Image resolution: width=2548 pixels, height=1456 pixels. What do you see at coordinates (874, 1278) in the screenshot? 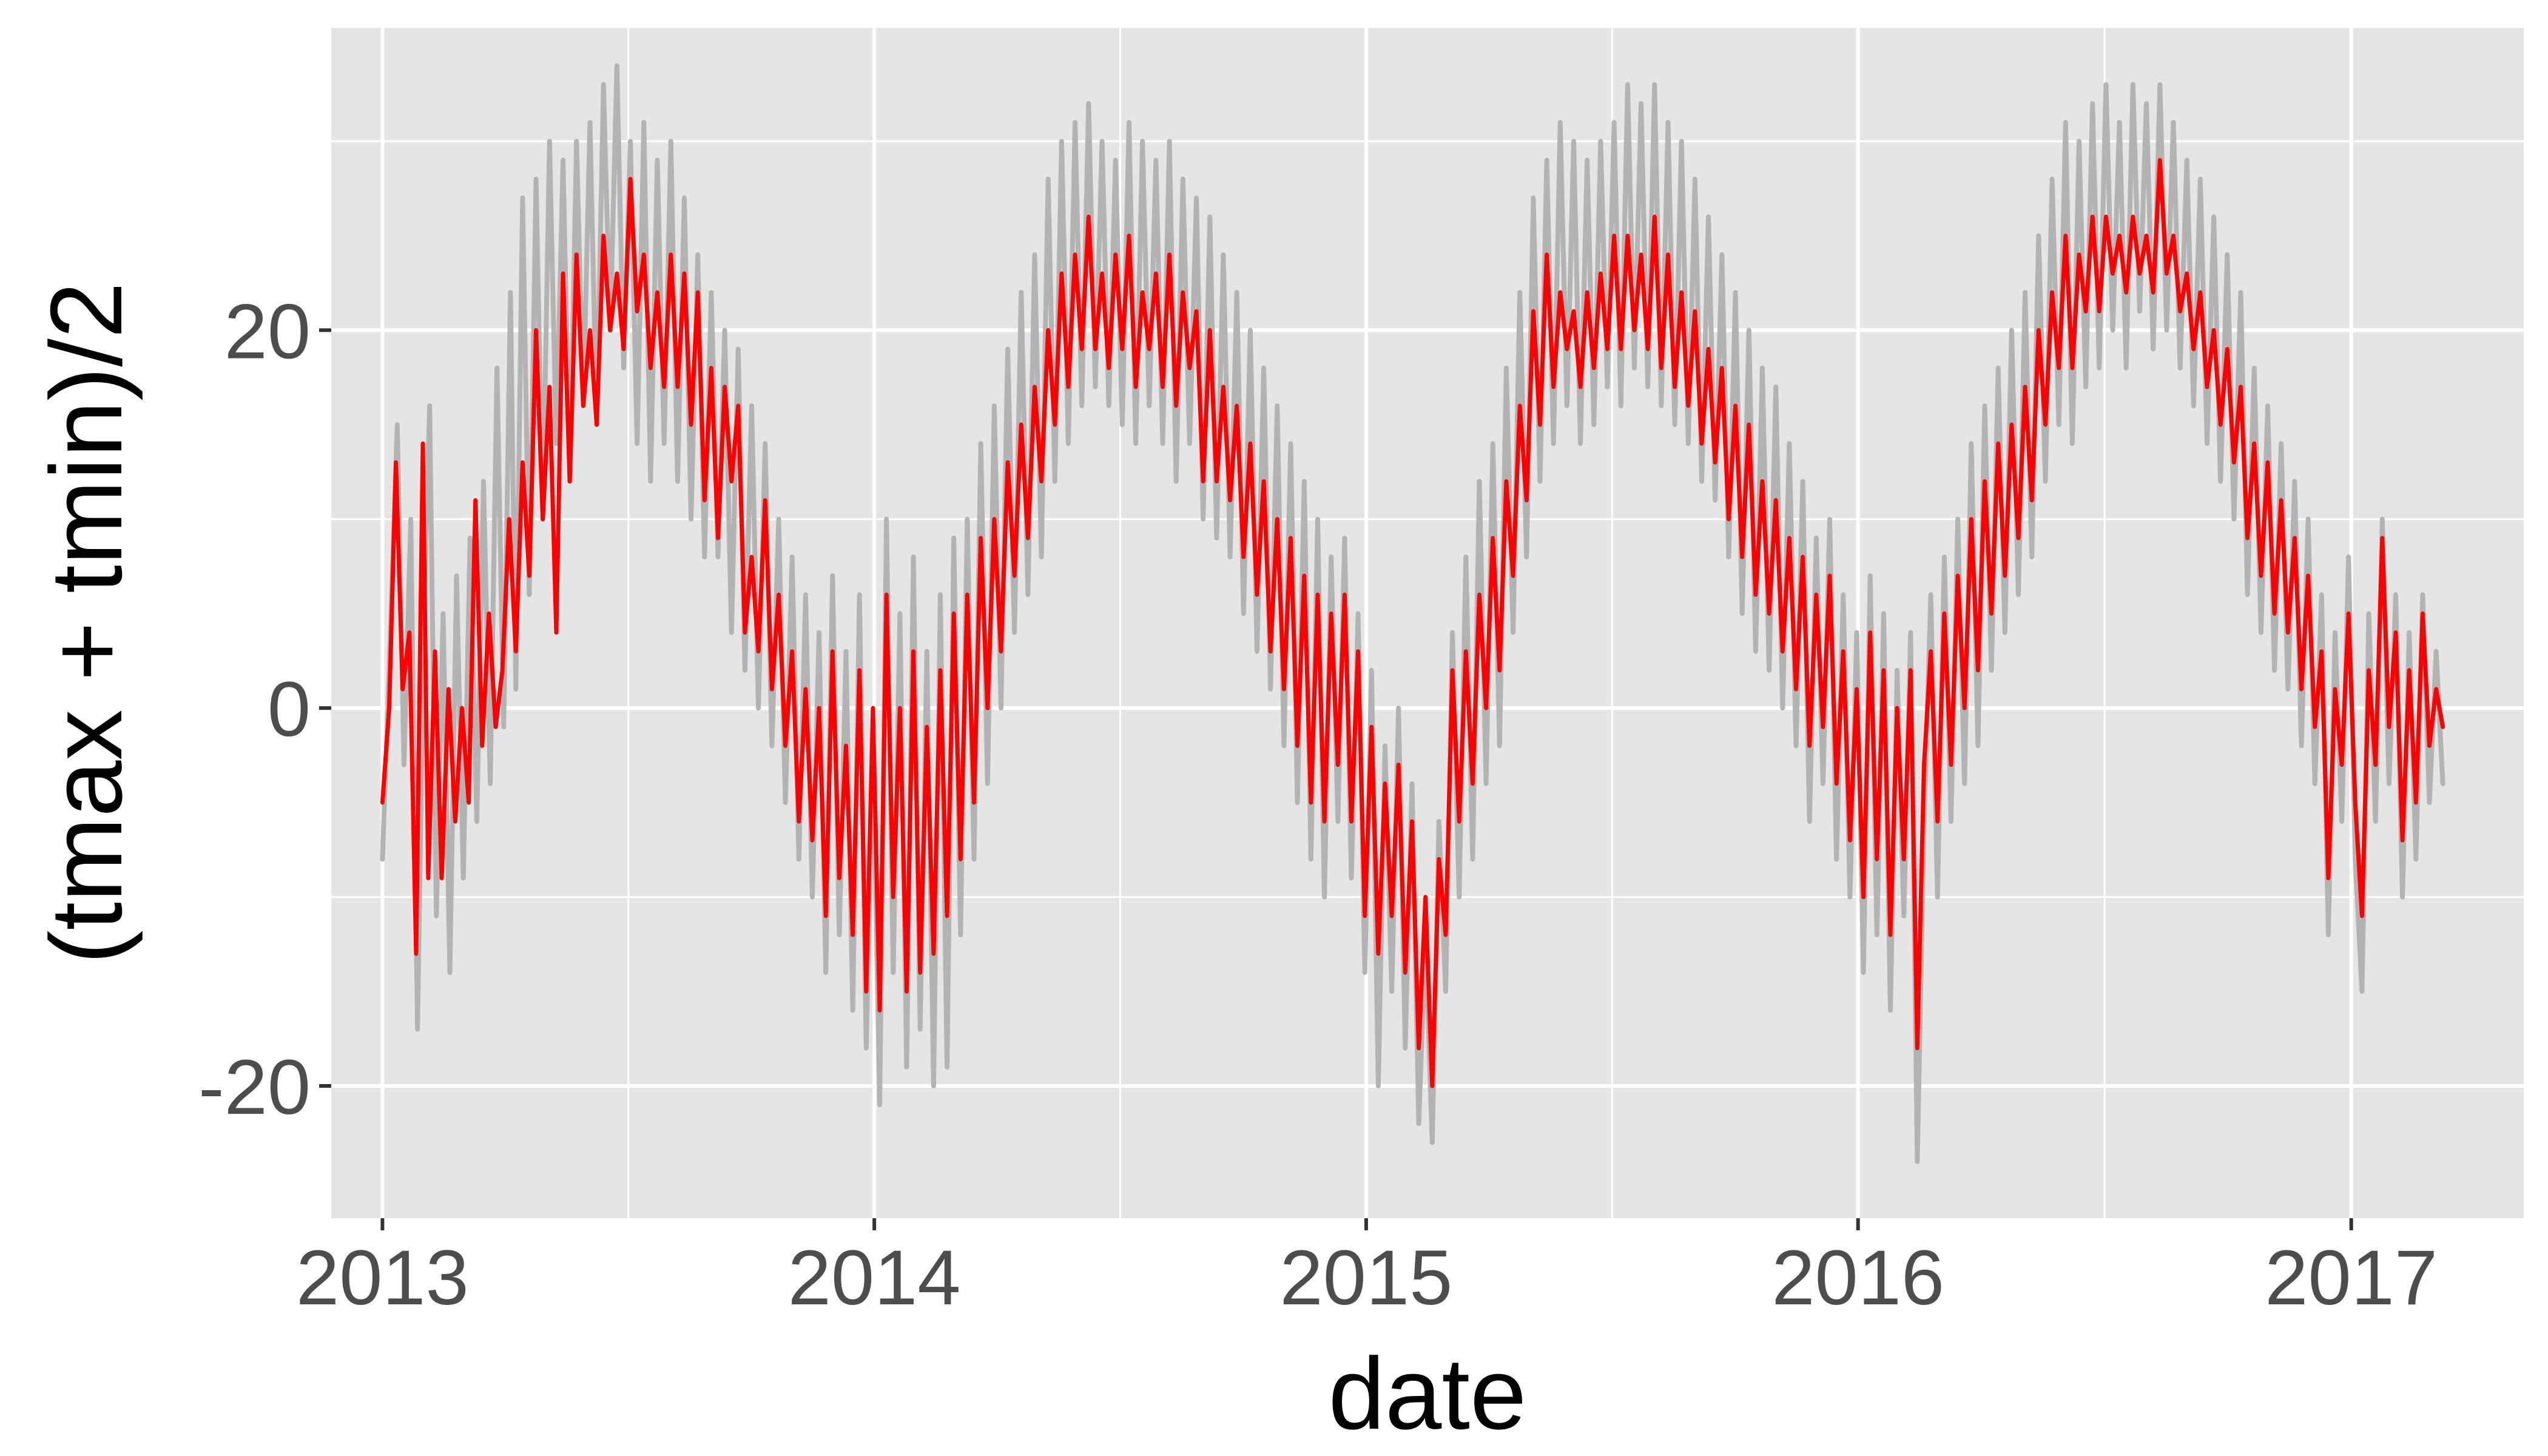
I see `x-tick-label: 2014` at bounding box center [874, 1278].